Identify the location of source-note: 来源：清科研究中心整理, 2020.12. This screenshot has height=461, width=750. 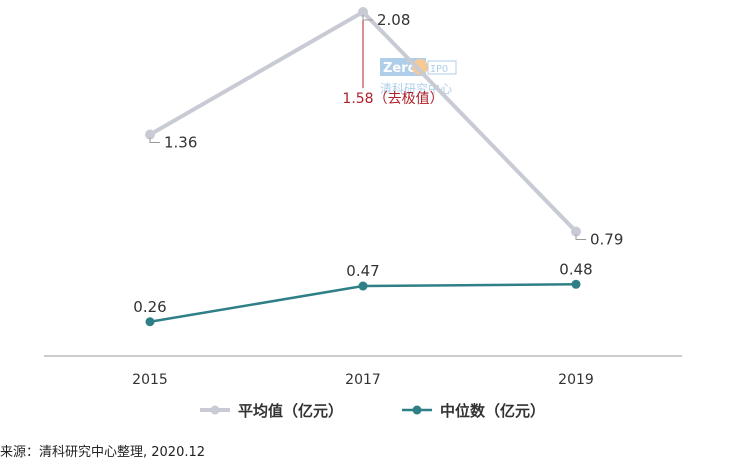
(103, 452).